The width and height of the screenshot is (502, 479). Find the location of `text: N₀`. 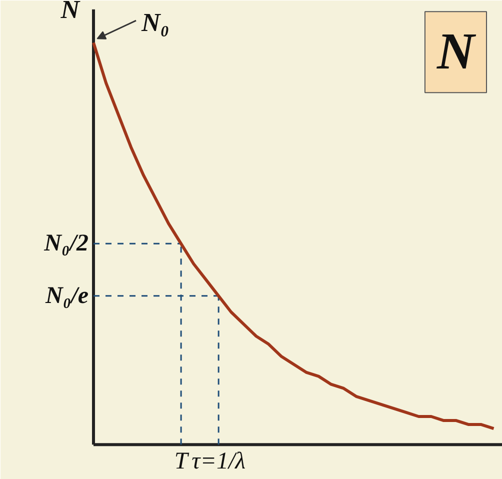

text: N₀ is located at coordinates (155, 23).